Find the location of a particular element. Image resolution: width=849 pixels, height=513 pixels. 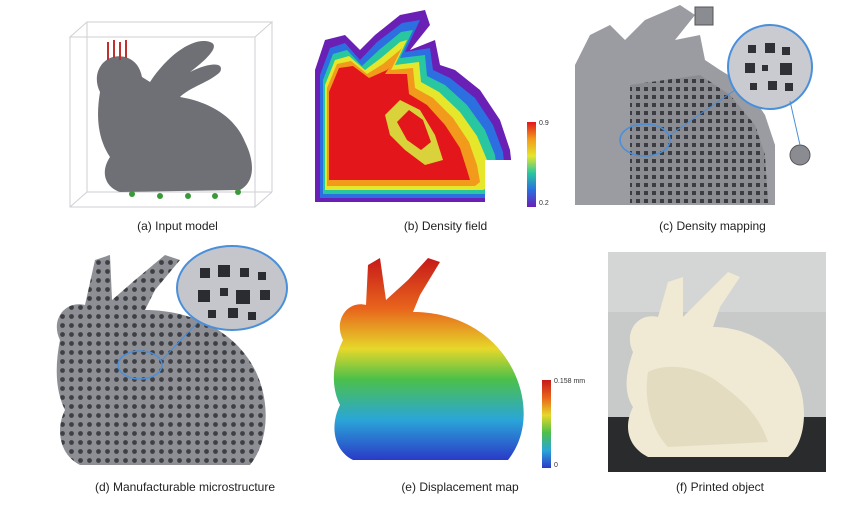

panel-manufacturable-microstructure is located at coordinates (175, 356).